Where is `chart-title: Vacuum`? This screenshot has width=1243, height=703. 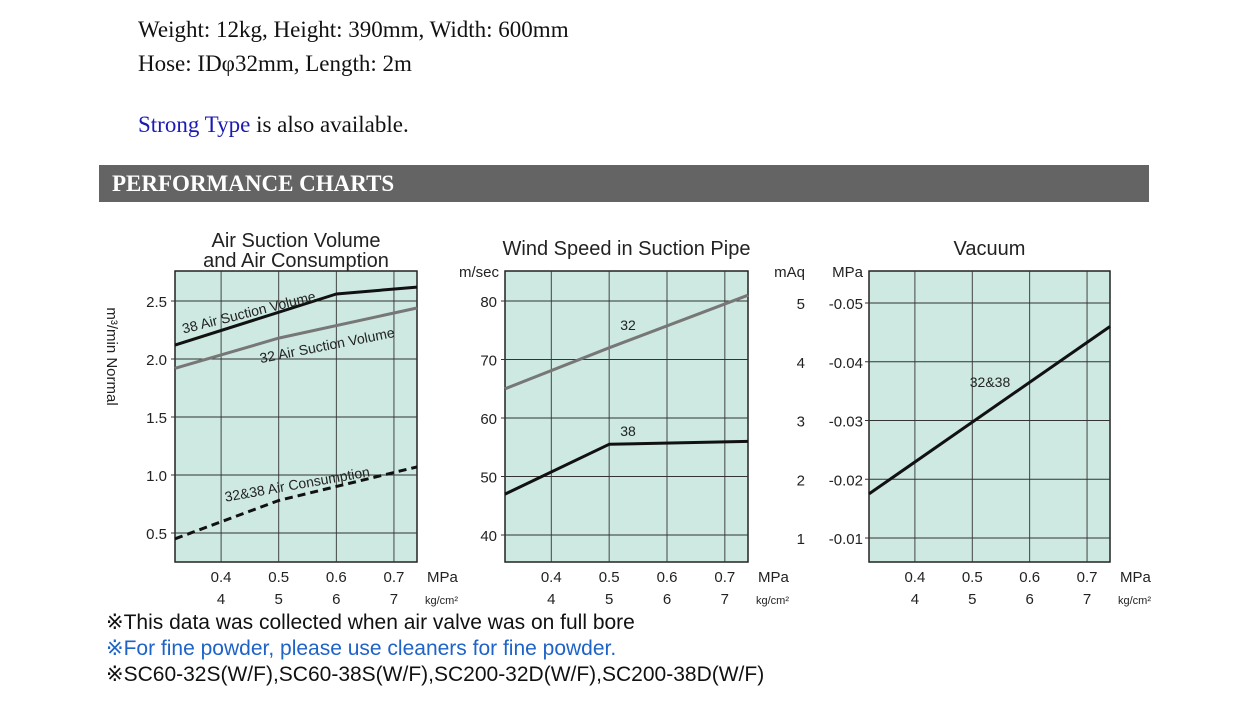 chart-title: Vacuum is located at coordinates (990, 249).